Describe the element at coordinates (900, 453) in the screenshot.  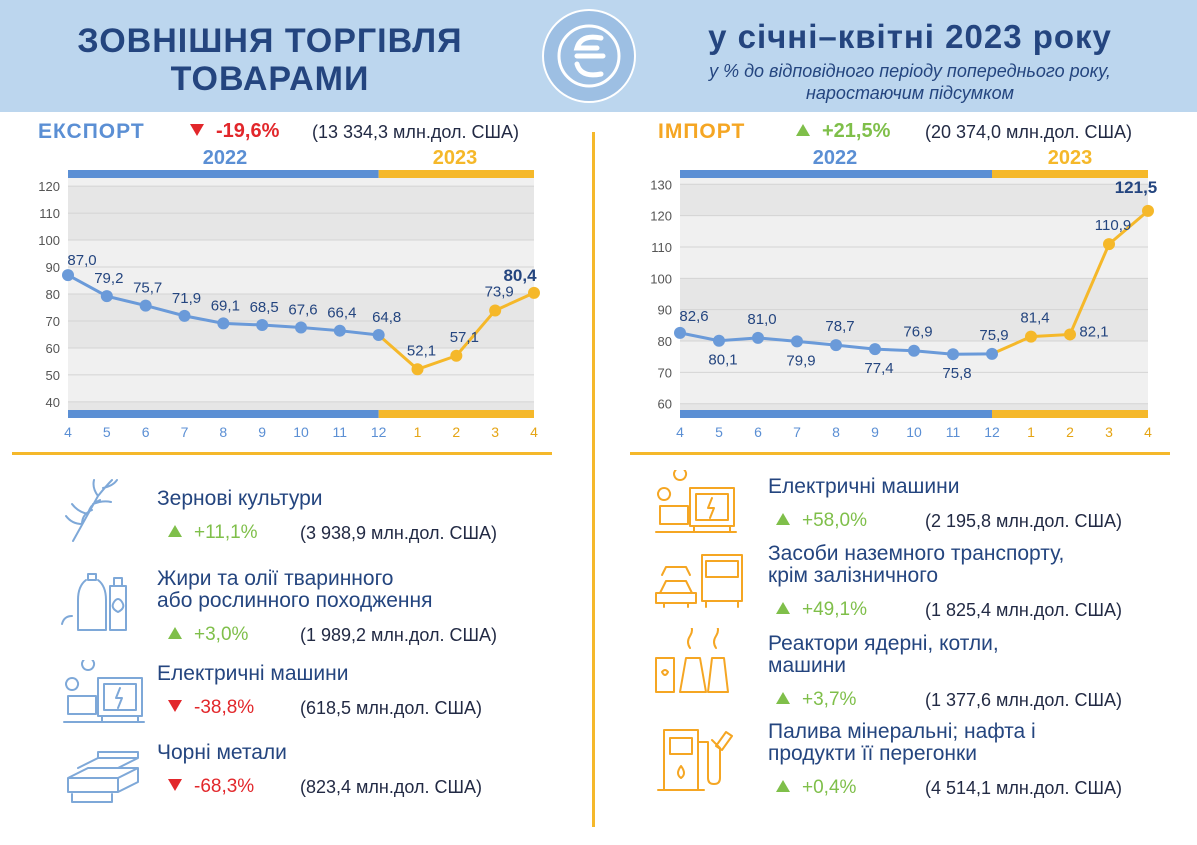
I see `import-divider` at that location.